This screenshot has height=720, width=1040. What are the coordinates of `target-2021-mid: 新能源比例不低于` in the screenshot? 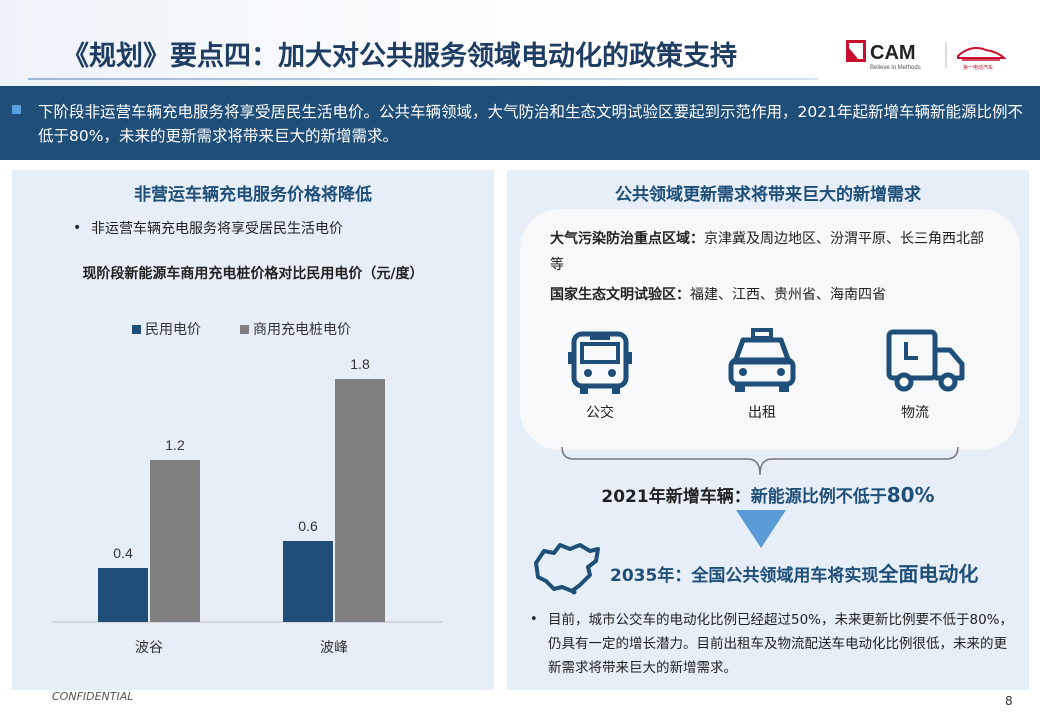 It's located at (818, 497).